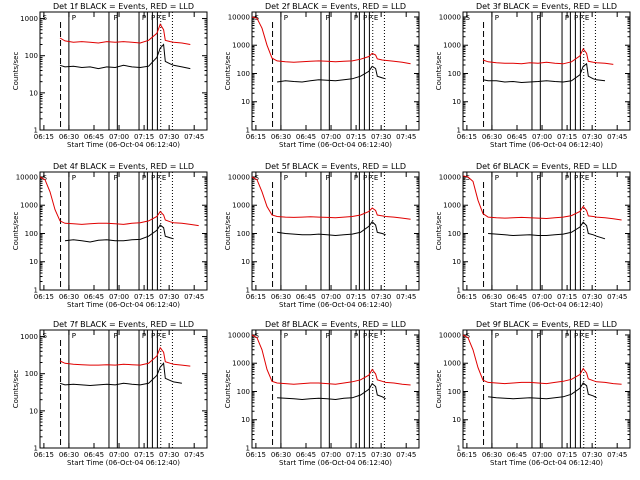 This screenshot has width=640, height=480. What do you see at coordinates (123, 166) in the screenshot?
I see `panel-title: Det 4f BLACK = Events, RED = LLD` at bounding box center [123, 166].